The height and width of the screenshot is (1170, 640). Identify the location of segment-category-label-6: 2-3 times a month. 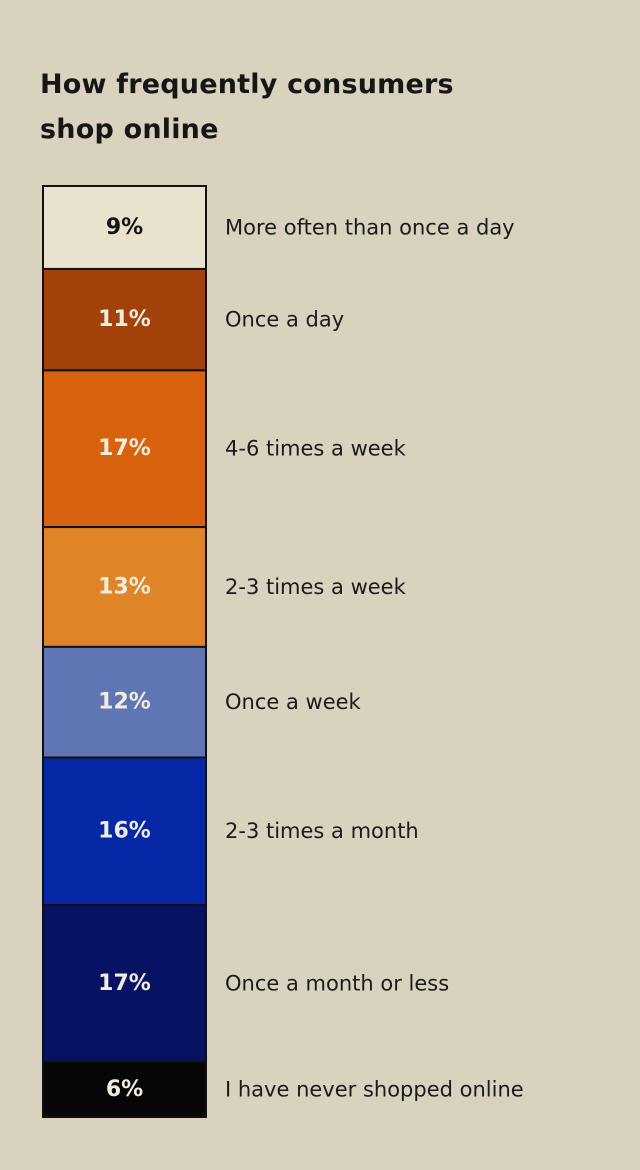
(322, 831).